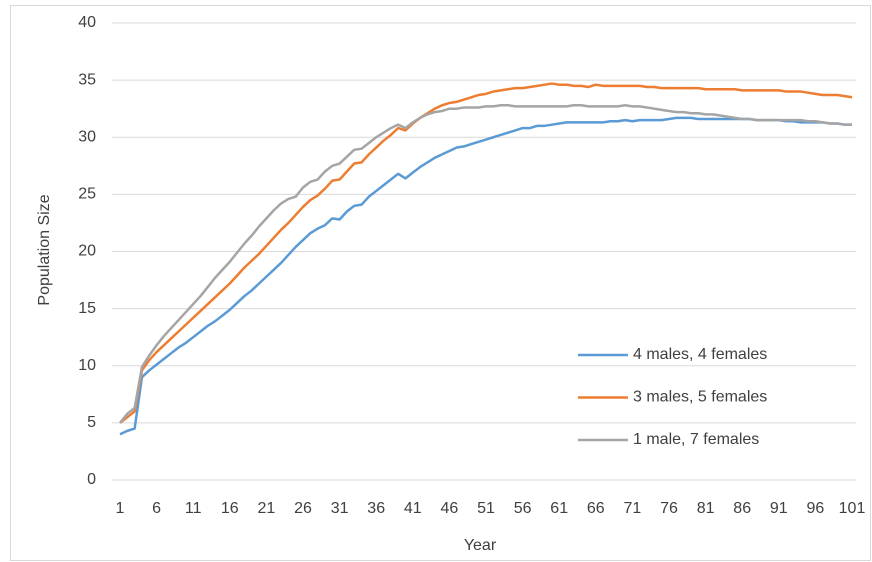 The height and width of the screenshot is (562, 872). Describe the element at coordinates (44, 249) in the screenshot. I see `y-axis-label: Population Size` at that location.